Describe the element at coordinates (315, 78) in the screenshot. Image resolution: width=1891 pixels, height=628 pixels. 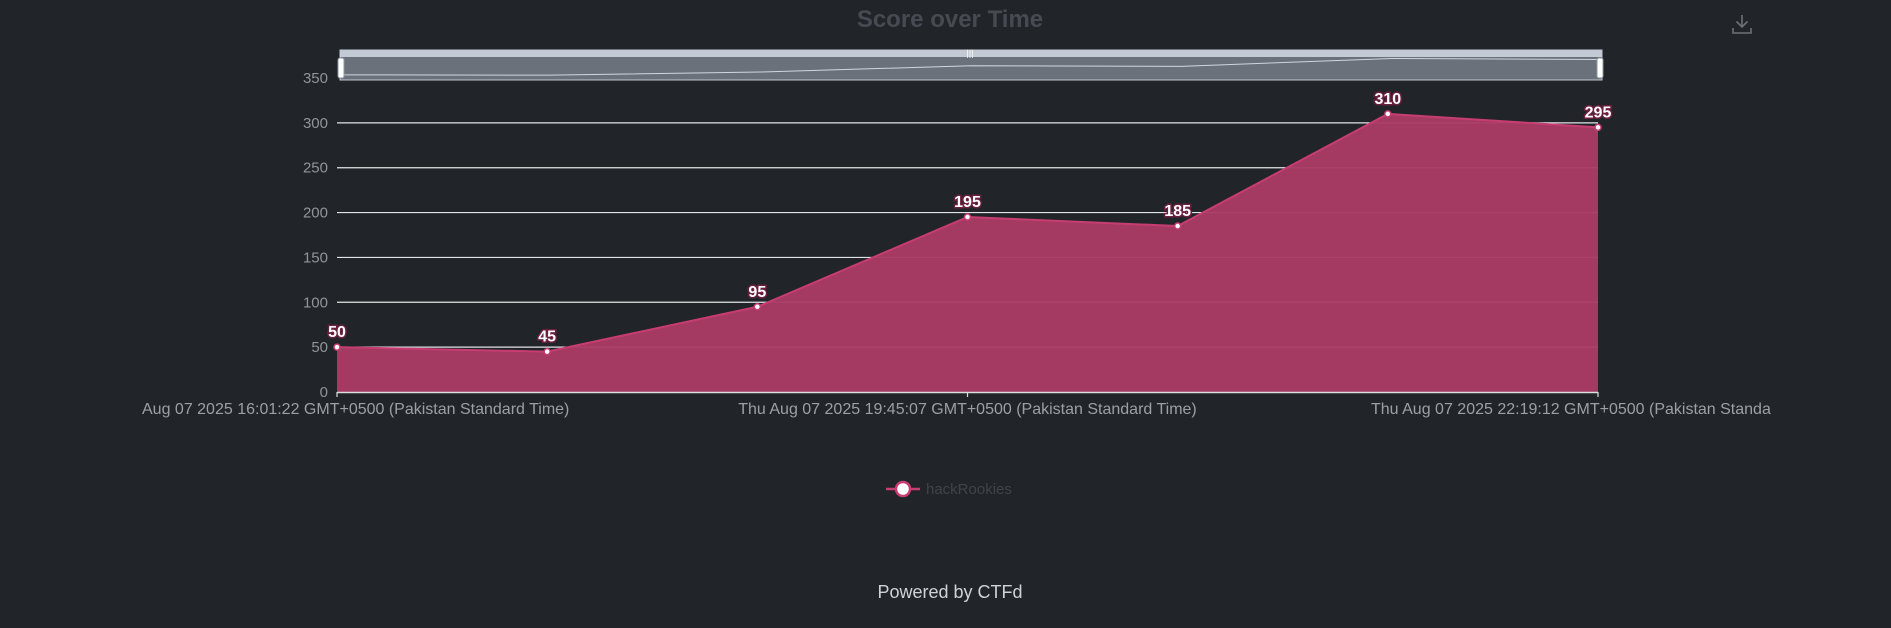
I see `y-tick-label: 350` at that location.